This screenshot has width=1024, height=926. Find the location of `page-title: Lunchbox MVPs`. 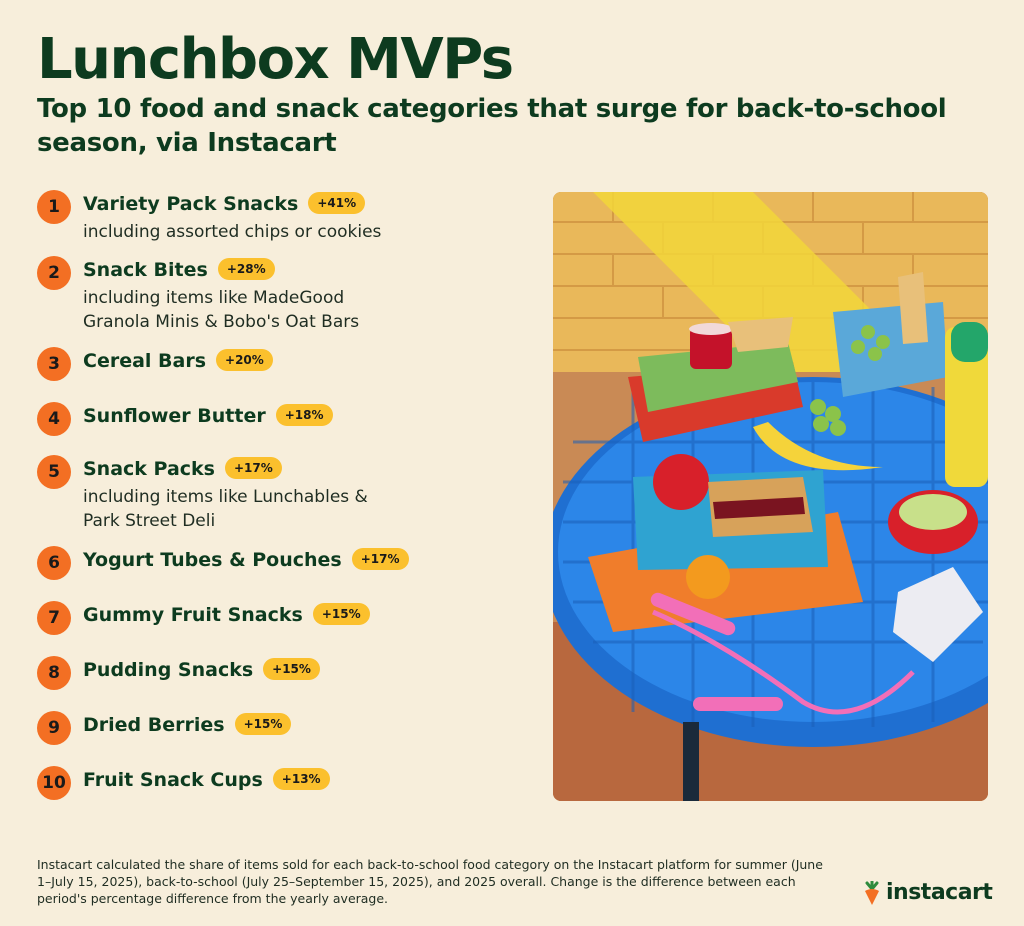

page-title: Lunchbox MVPs is located at coordinates (275, 59).